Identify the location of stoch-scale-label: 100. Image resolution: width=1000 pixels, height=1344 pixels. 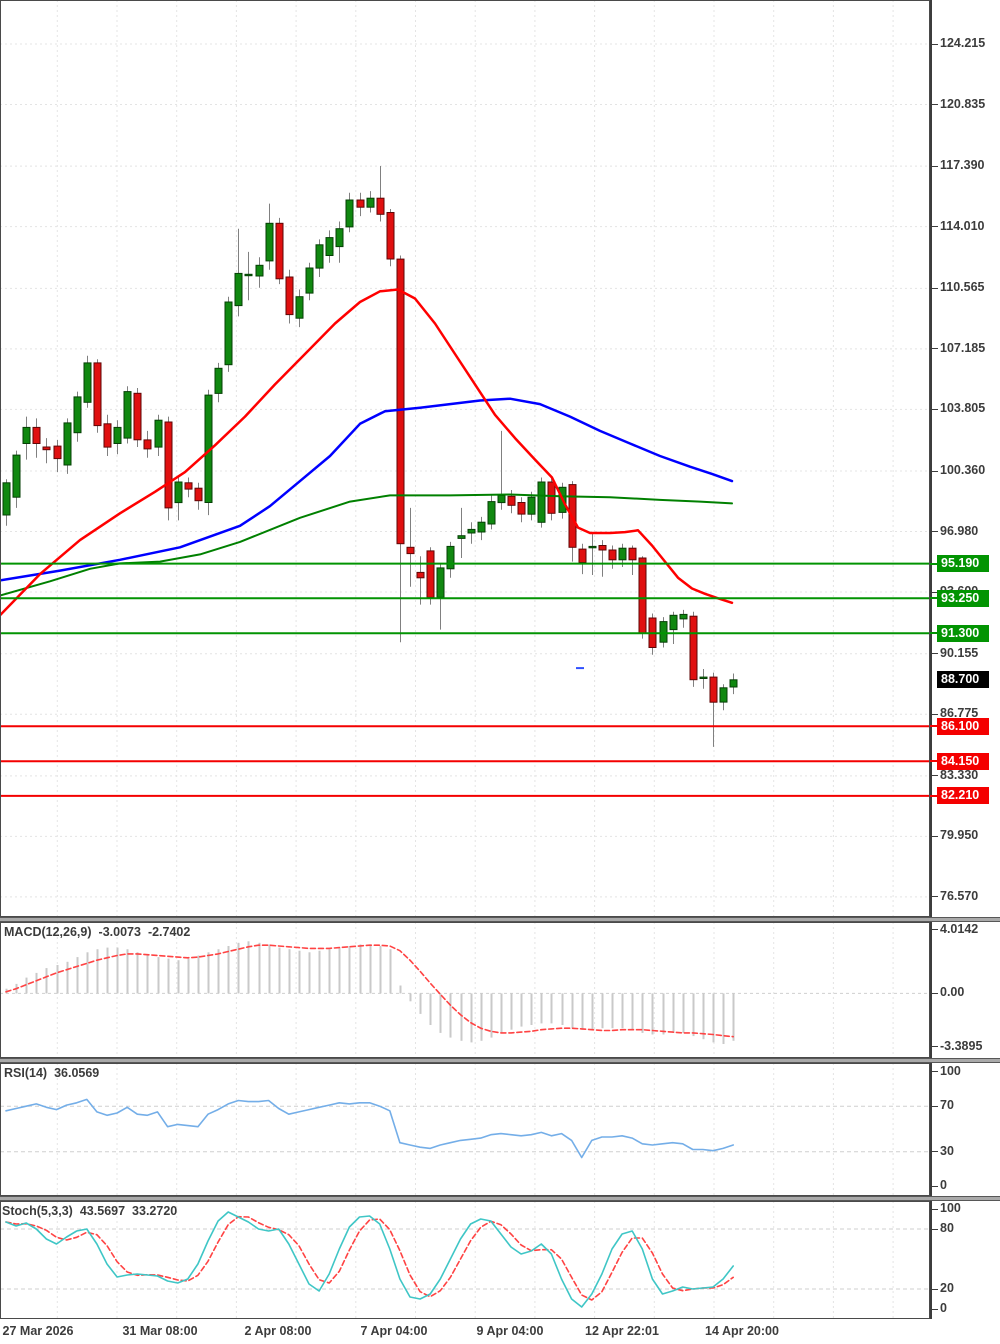
(950, 1208).